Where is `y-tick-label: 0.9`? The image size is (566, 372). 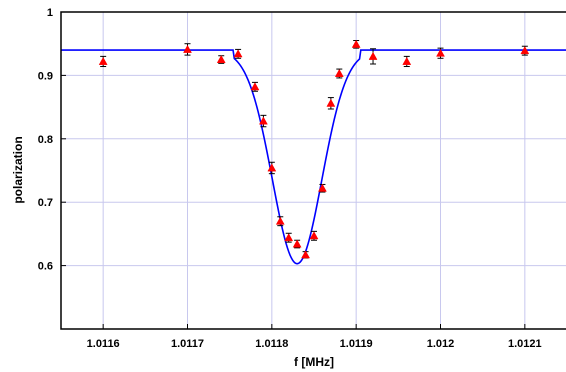 y-tick-label: 0.9 is located at coordinates (45, 76).